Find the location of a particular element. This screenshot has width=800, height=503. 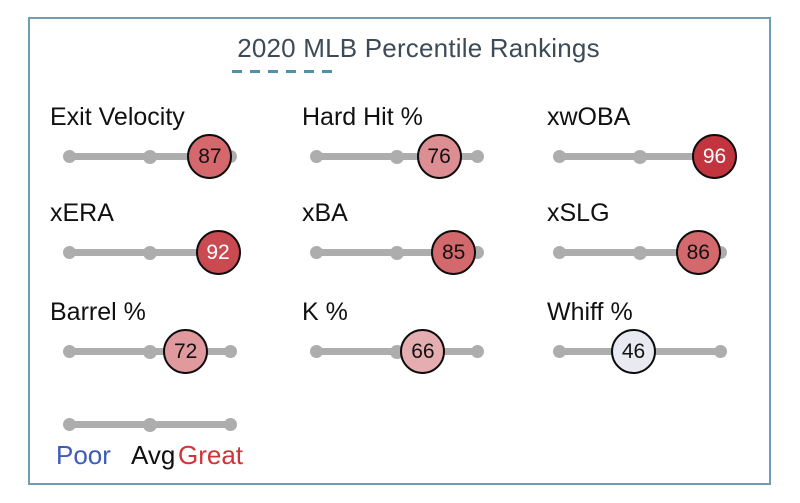

percentile-bubble: 85 is located at coordinates (454, 252).